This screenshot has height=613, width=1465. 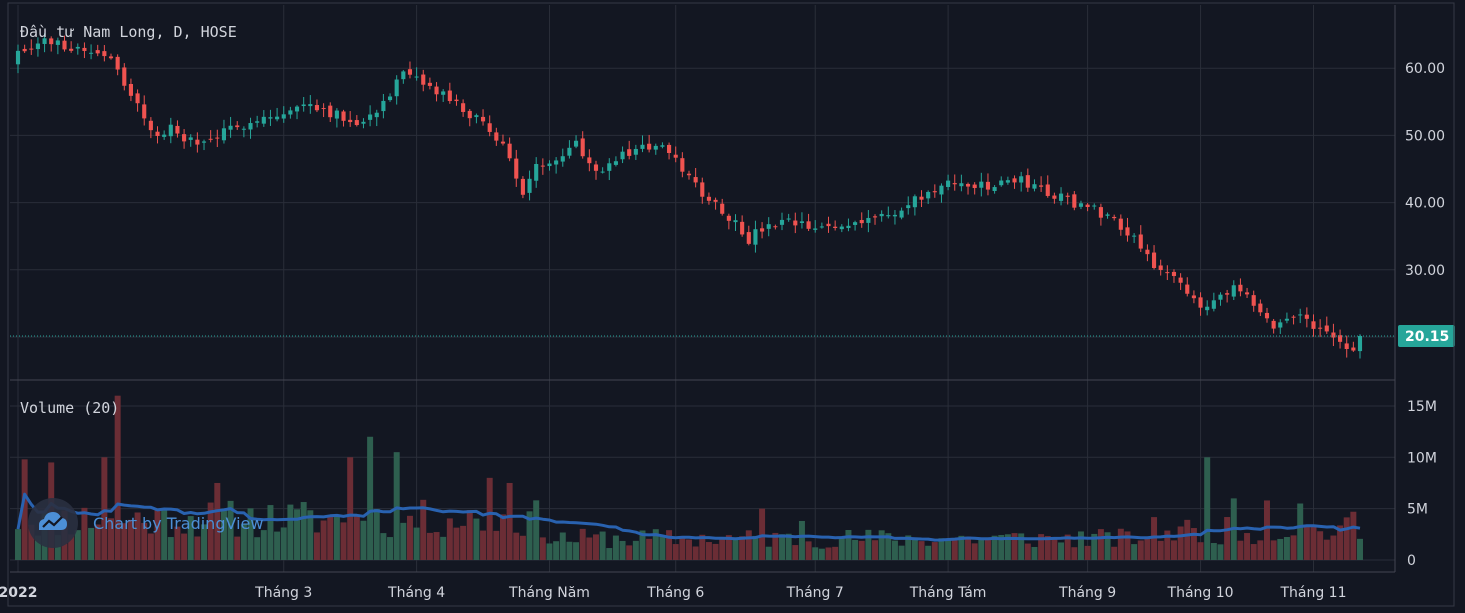 I want to click on price-tick-label: 60.00, so click(x=1425, y=69).